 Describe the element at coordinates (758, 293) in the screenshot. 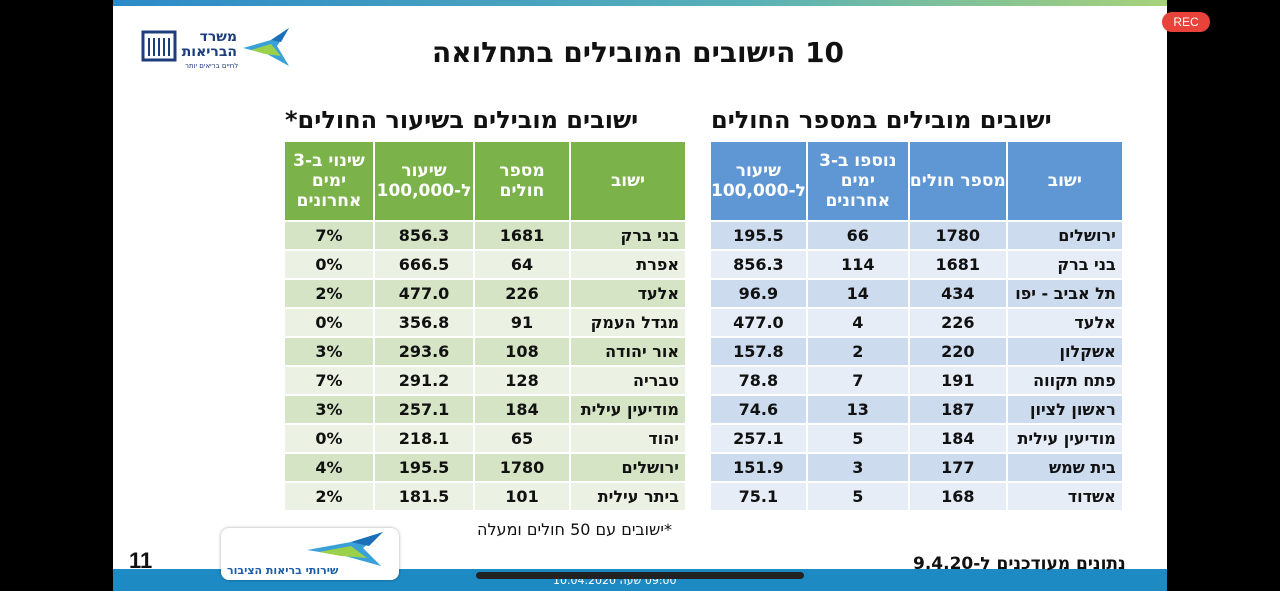

I see `rate-cell: 96.9` at that location.